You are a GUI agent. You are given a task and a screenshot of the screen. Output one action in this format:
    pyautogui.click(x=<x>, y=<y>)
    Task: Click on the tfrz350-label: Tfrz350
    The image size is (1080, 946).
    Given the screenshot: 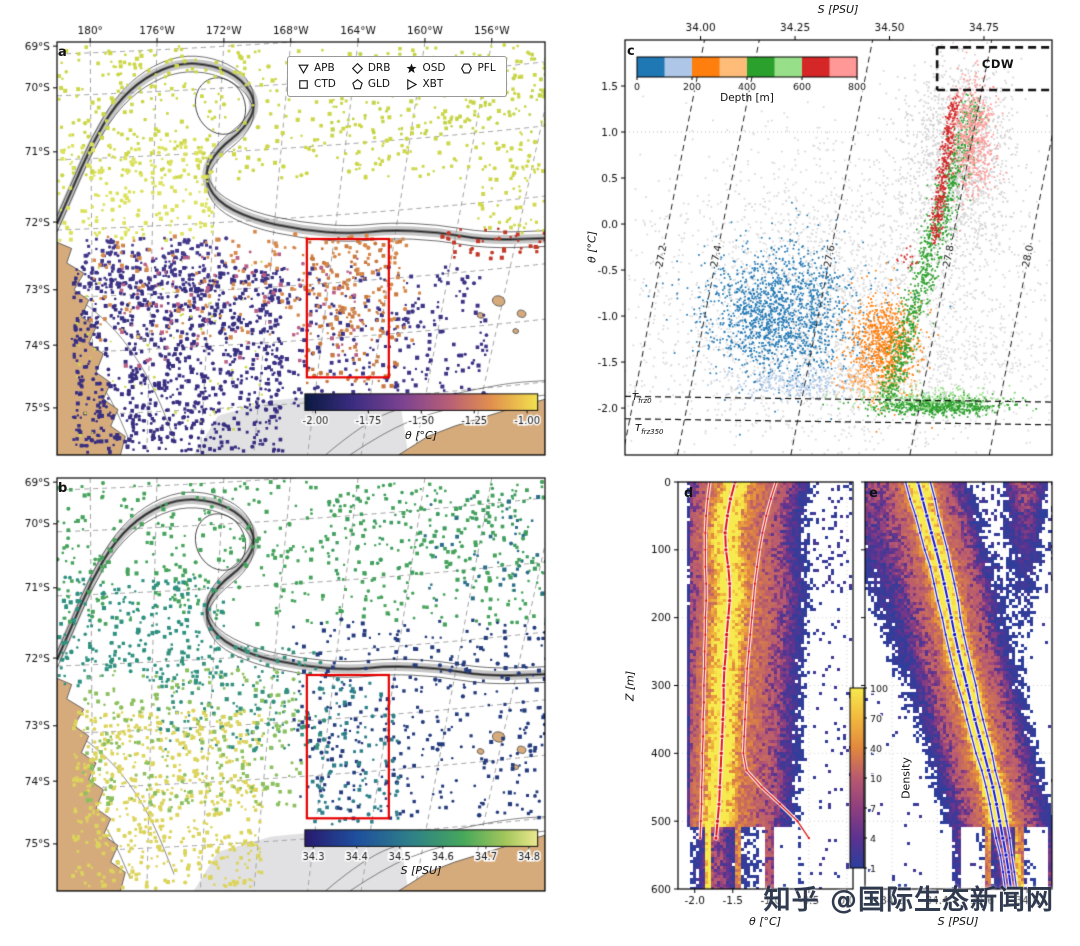 What is the action you would take?
    pyautogui.click(x=649, y=429)
    